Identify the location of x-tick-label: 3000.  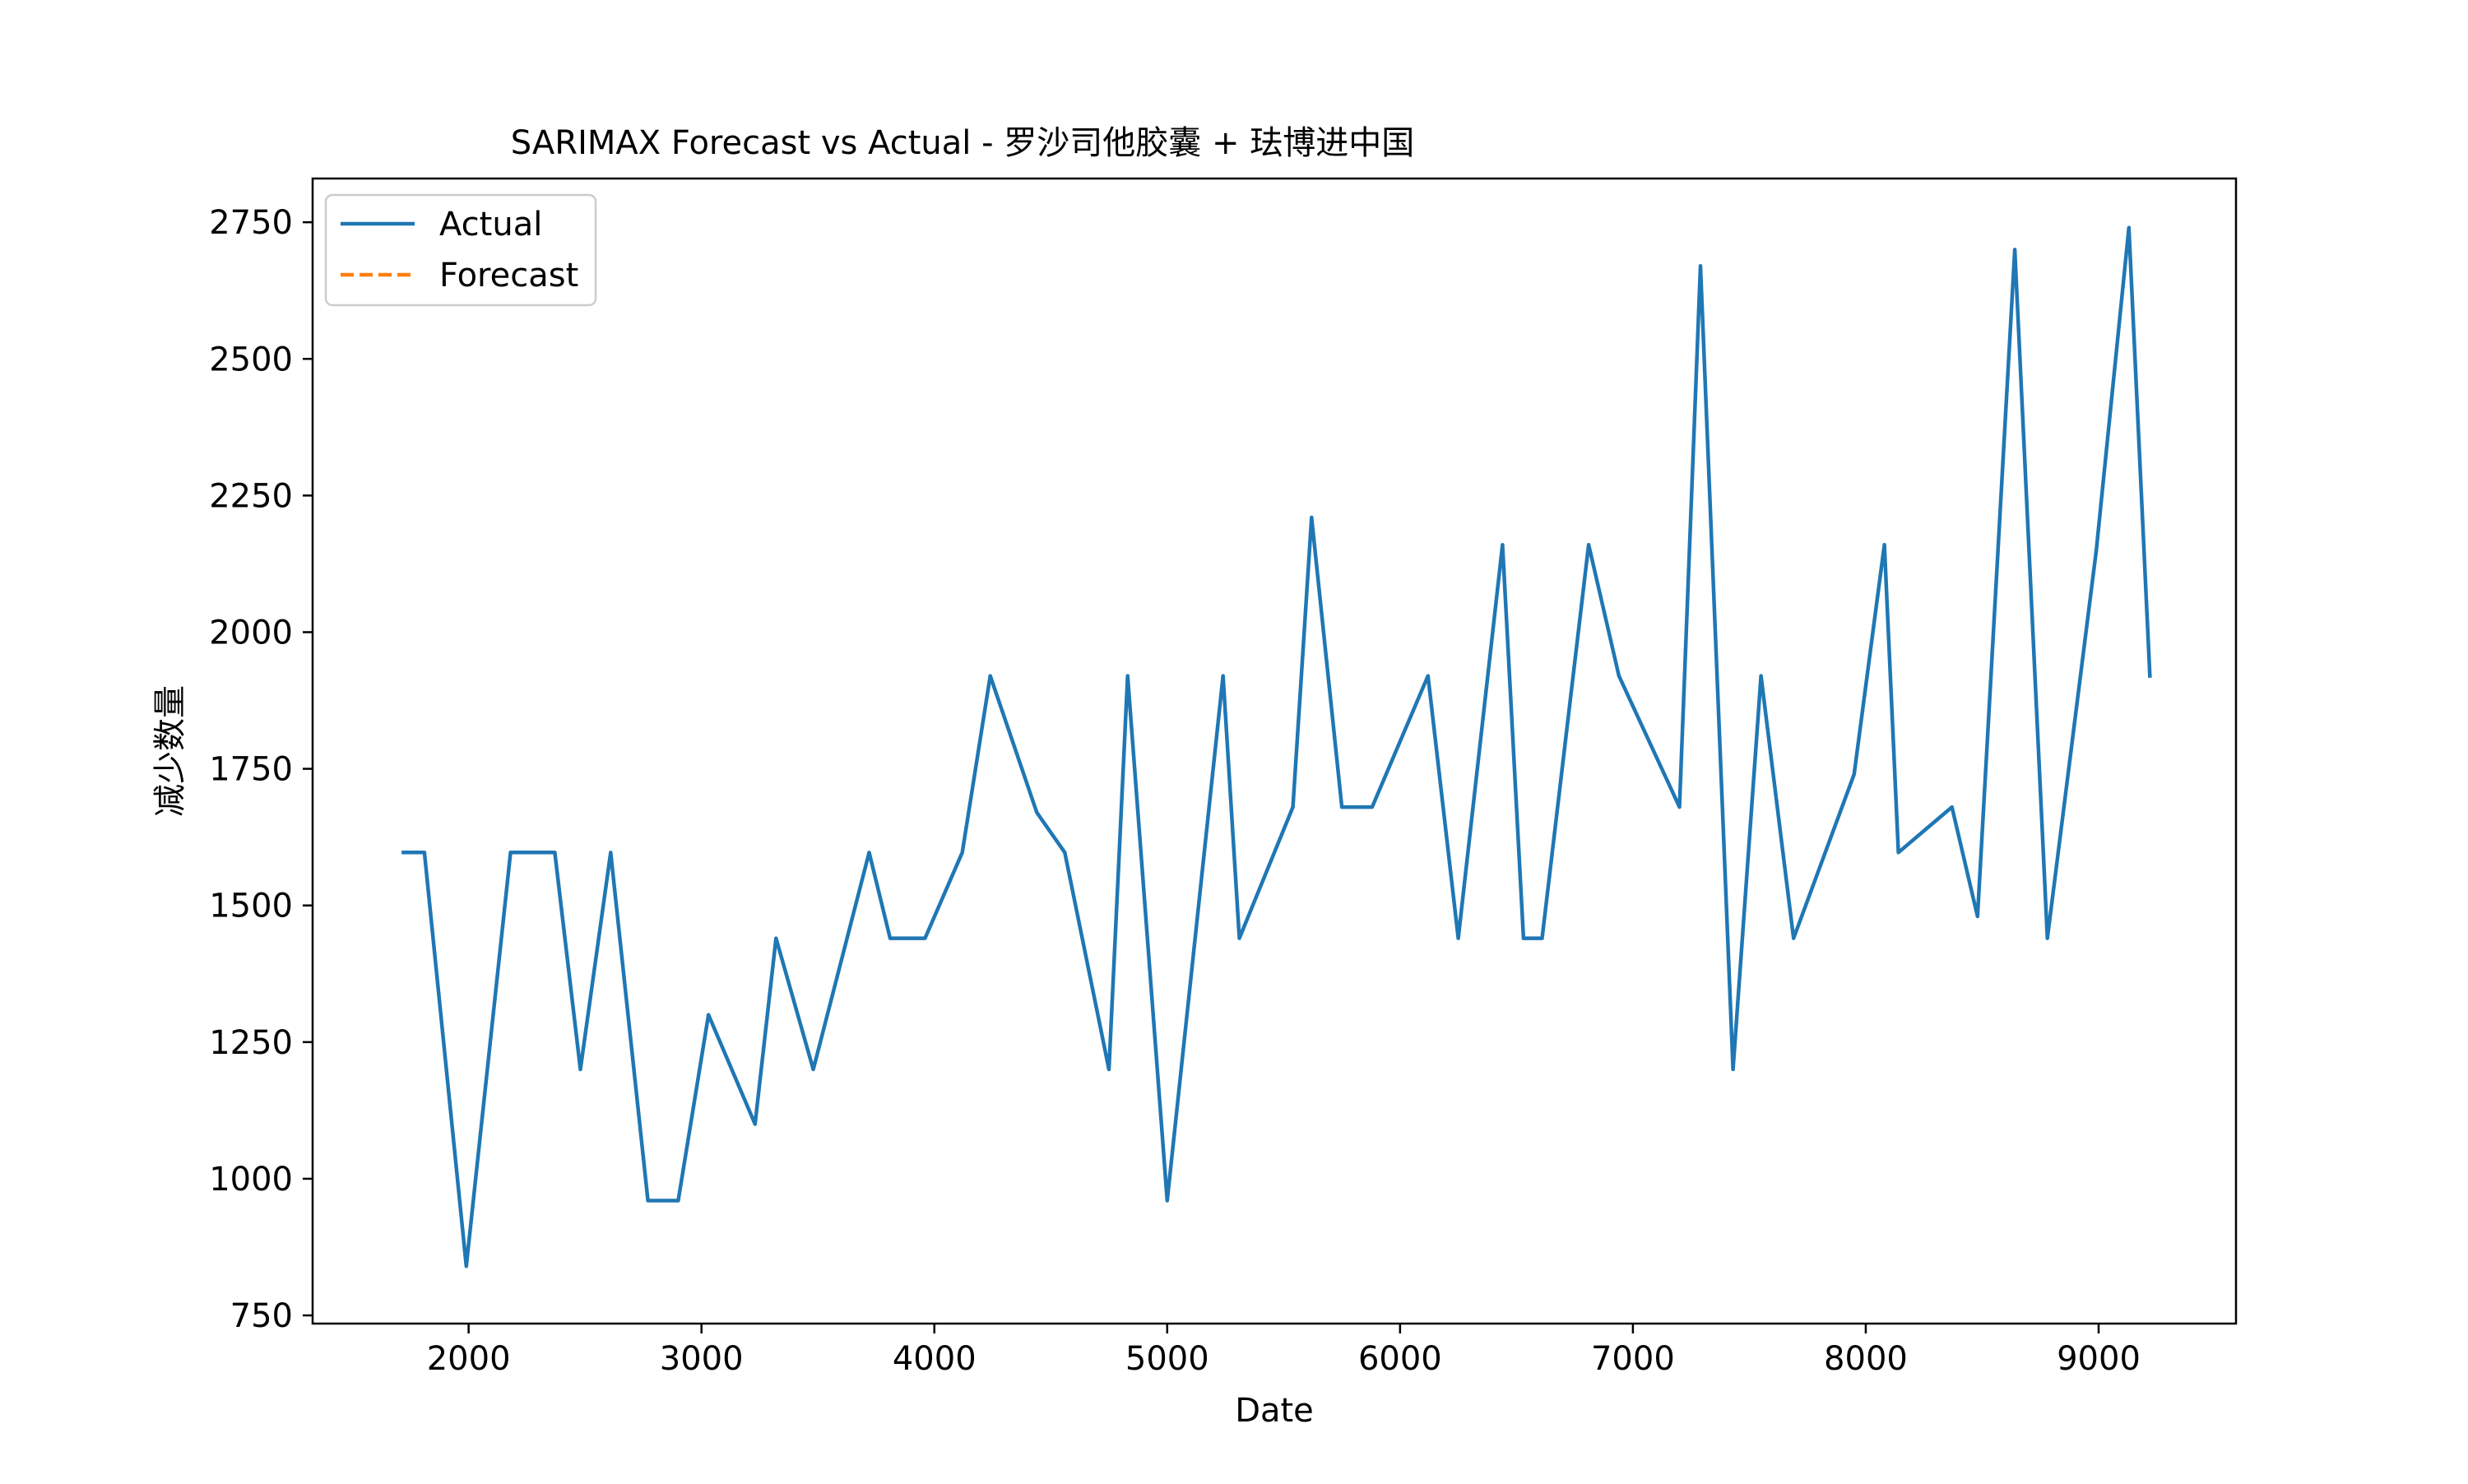
(702, 1359).